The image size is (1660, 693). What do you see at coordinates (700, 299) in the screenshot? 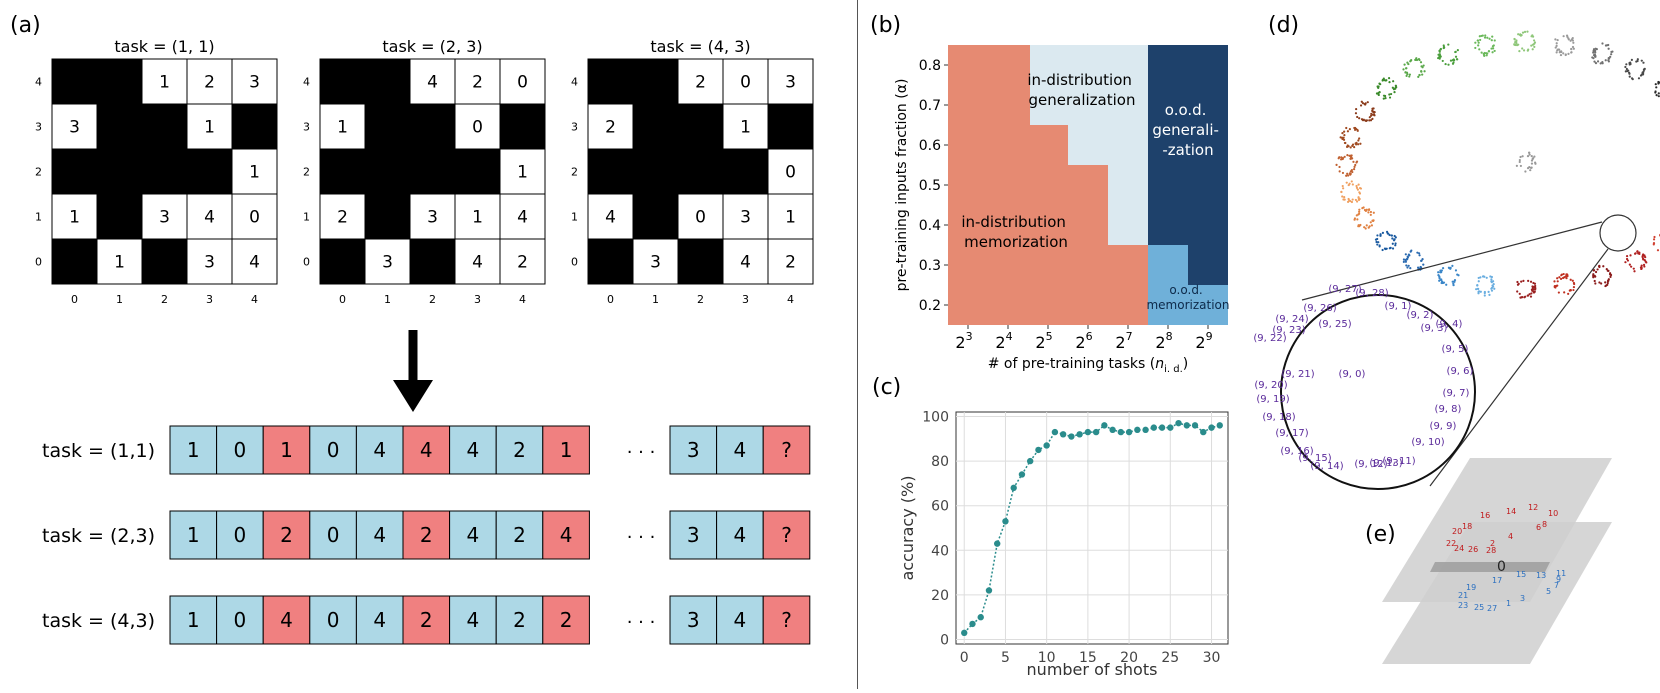
I see `grid-x-tick: 2` at bounding box center [700, 299].